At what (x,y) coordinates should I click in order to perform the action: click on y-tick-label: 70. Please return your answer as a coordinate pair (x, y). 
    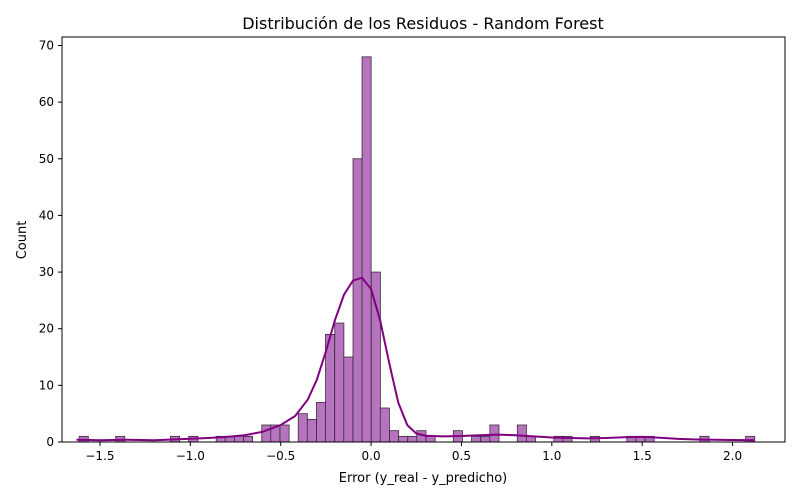
    Looking at the image, I should click on (46, 45).